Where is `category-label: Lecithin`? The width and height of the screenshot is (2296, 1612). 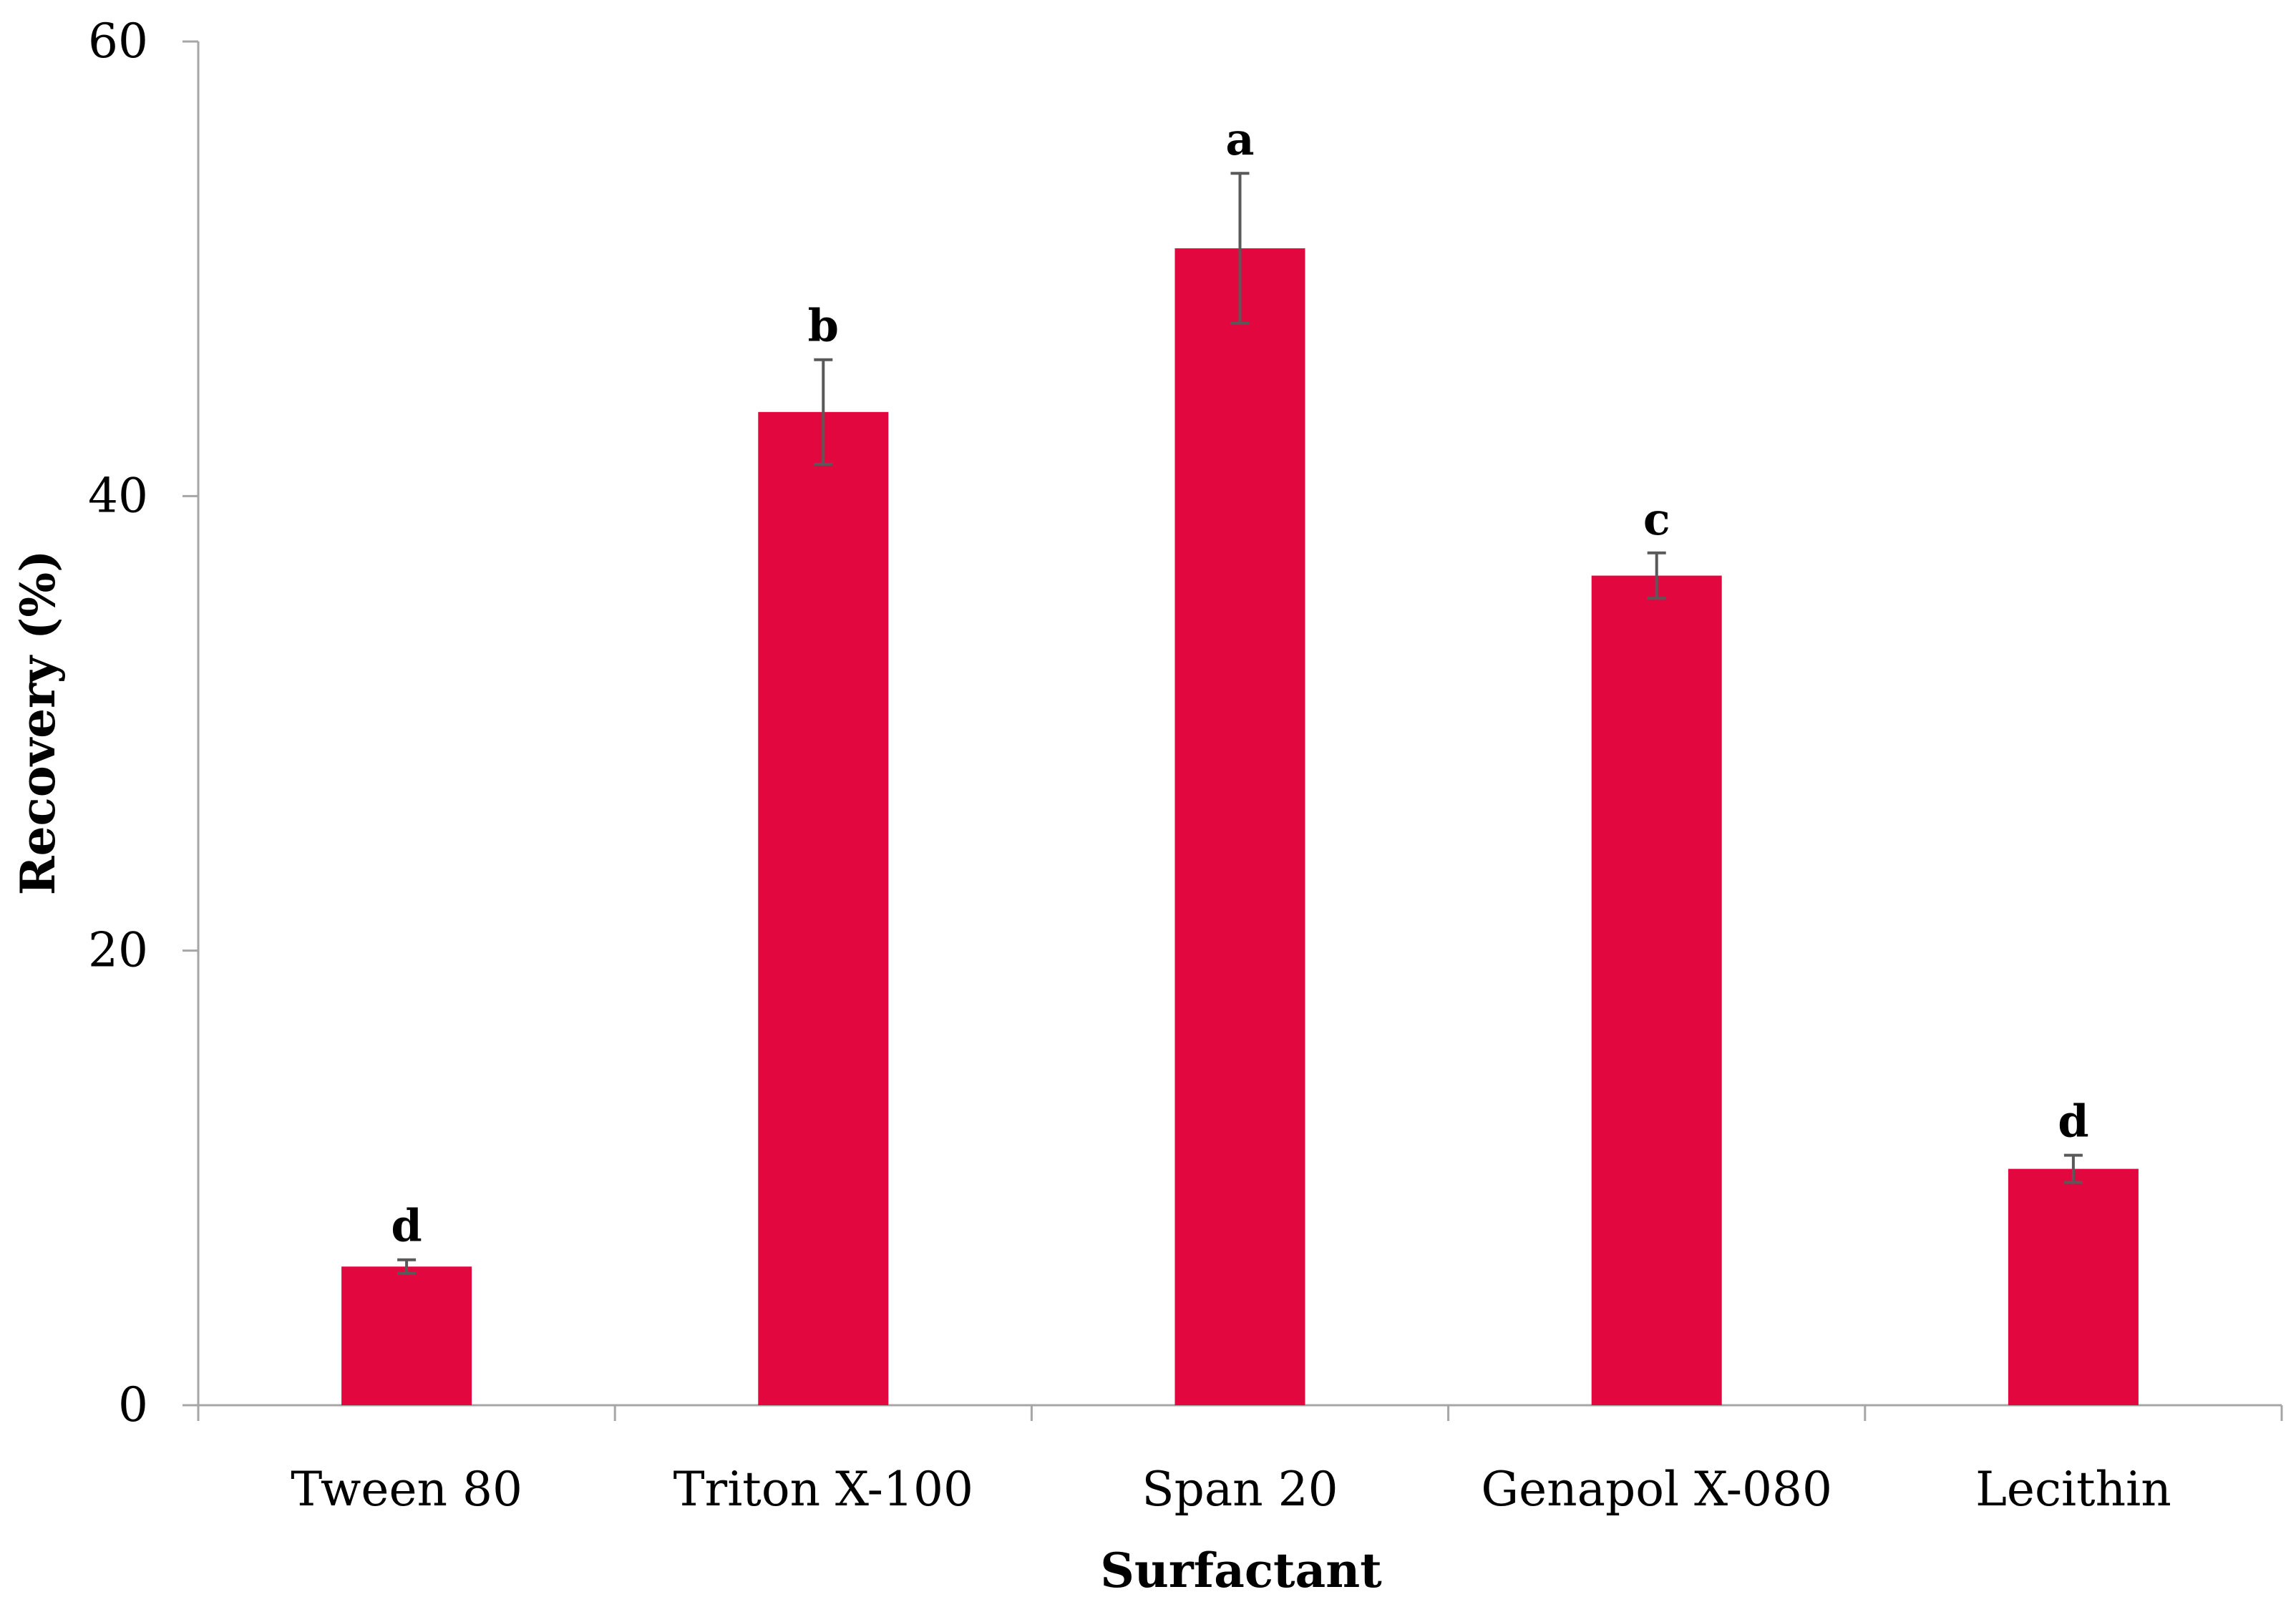
category-label: Lecithin is located at coordinates (2073, 1489).